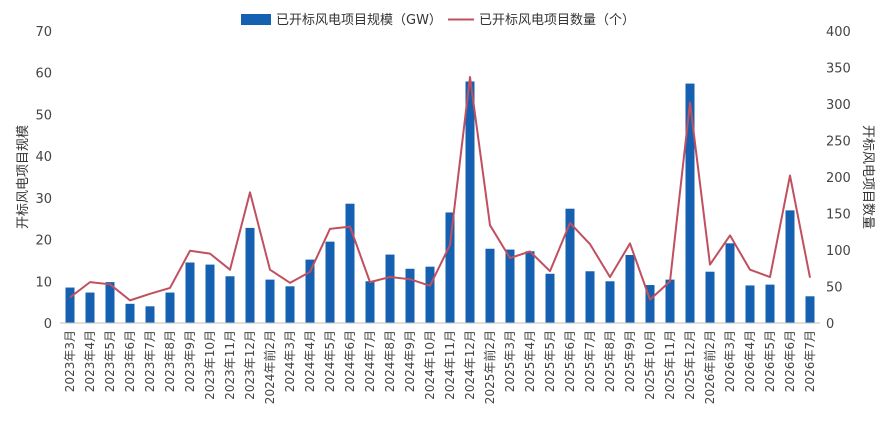  What do you see at coordinates (359, 20) in the screenshot?
I see `legend-bar-label: 已开标风电项目规模（GW）` at bounding box center [359, 20].